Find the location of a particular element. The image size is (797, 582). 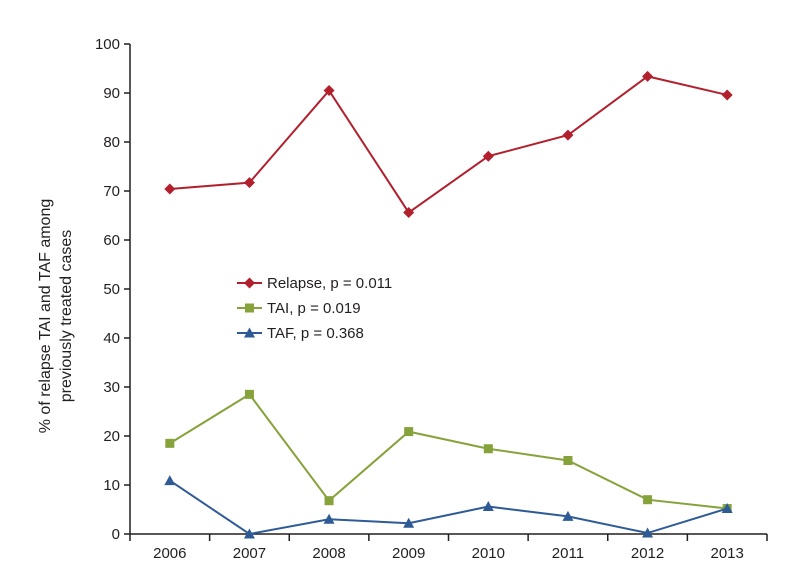

y-tick-label: 20 is located at coordinates (111, 436).